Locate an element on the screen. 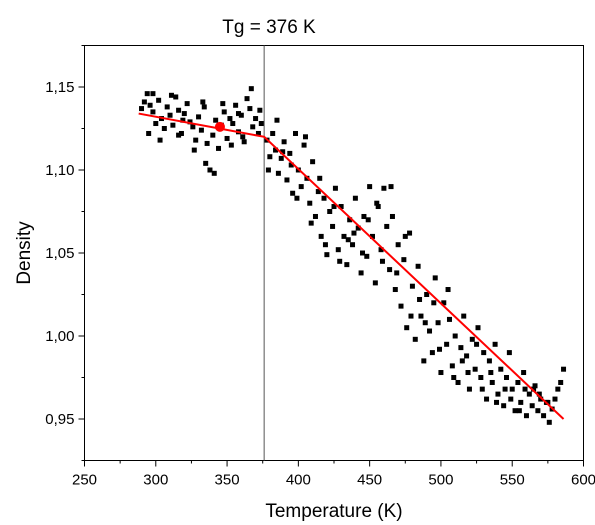 The width and height of the screenshot is (595, 525). highlight-points is located at coordinates (219, 126).